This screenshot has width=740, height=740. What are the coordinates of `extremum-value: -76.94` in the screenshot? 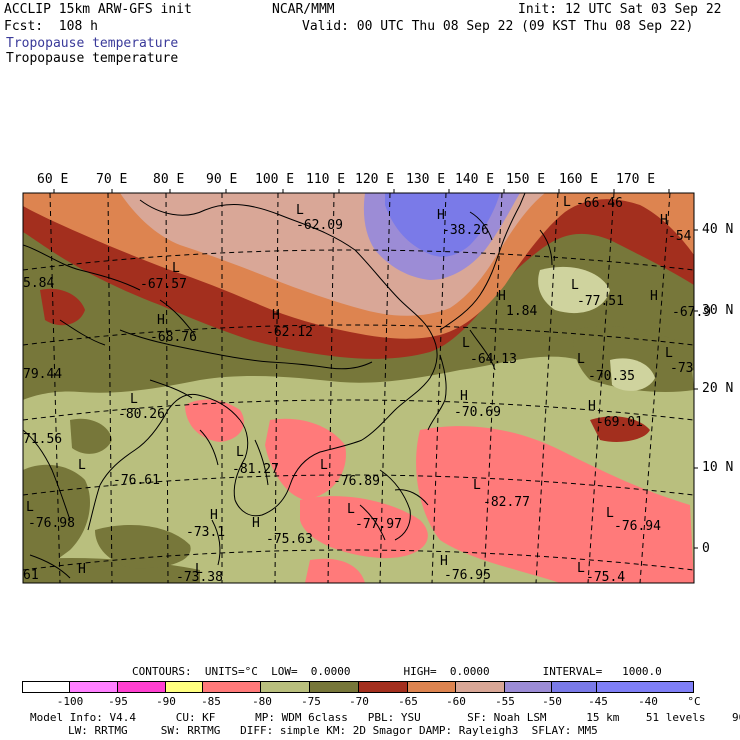 It's located at (637, 526).